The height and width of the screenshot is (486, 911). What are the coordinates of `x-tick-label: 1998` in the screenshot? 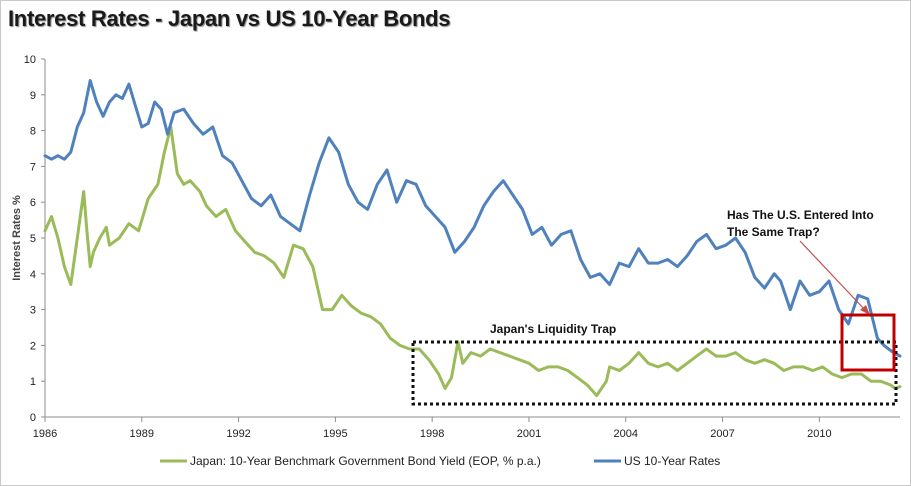 It's located at (432, 434).